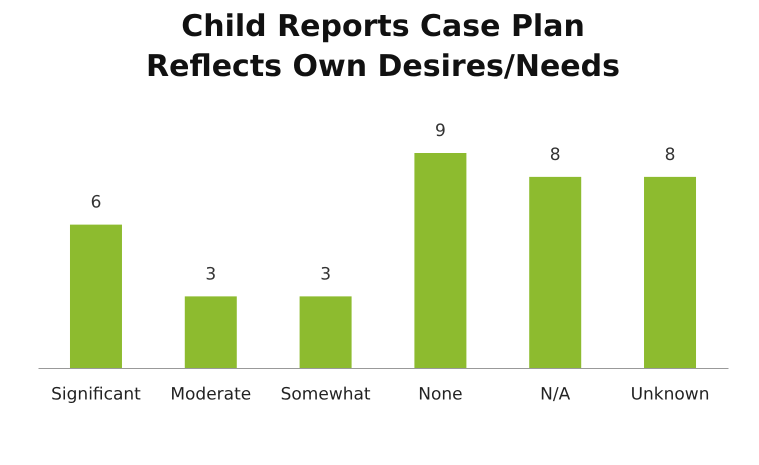 The image size is (759, 465). I want to click on chart-title: Child Reports Case Plan Reflects Own Desires/Needs, so click(383, 46).